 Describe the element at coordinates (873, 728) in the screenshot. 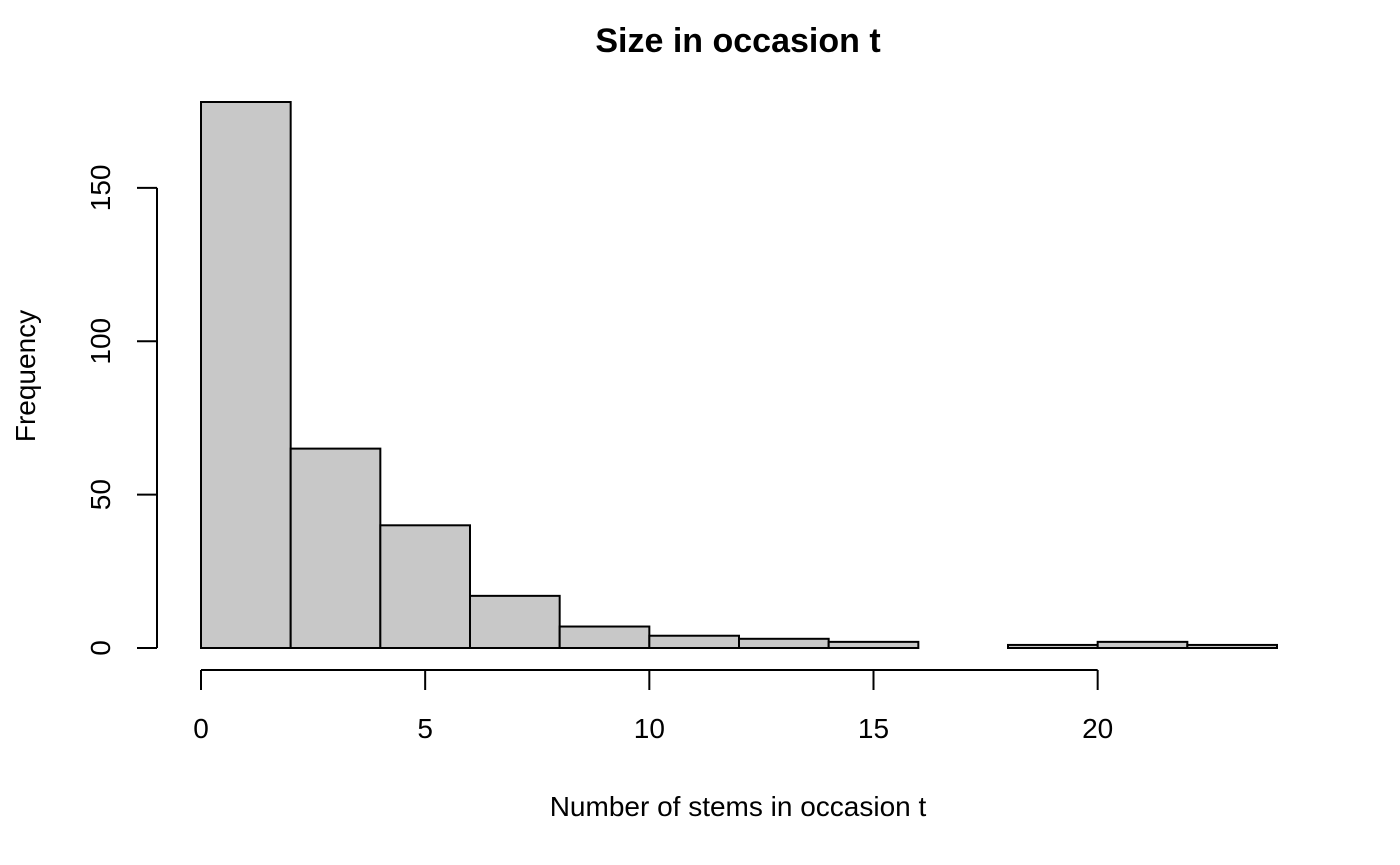

I see `x-tick-label: 15` at that location.